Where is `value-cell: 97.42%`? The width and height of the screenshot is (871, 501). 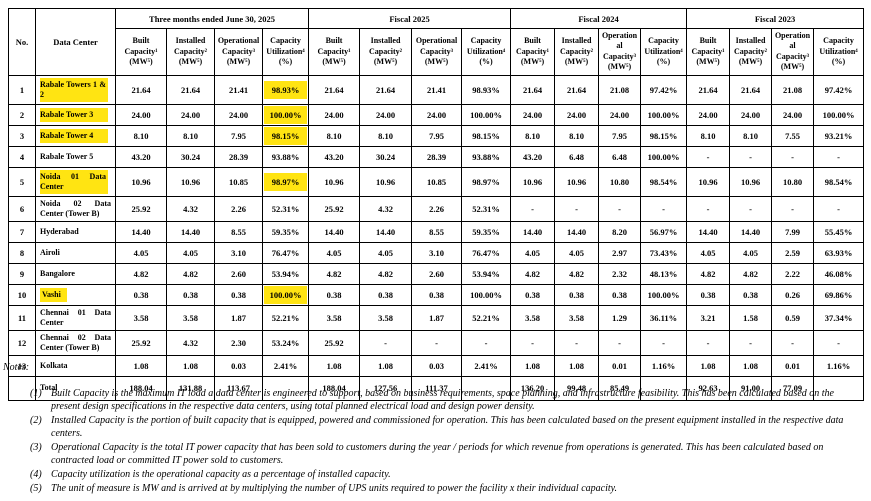 value-cell: 97.42% is located at coordinates (664, 89).